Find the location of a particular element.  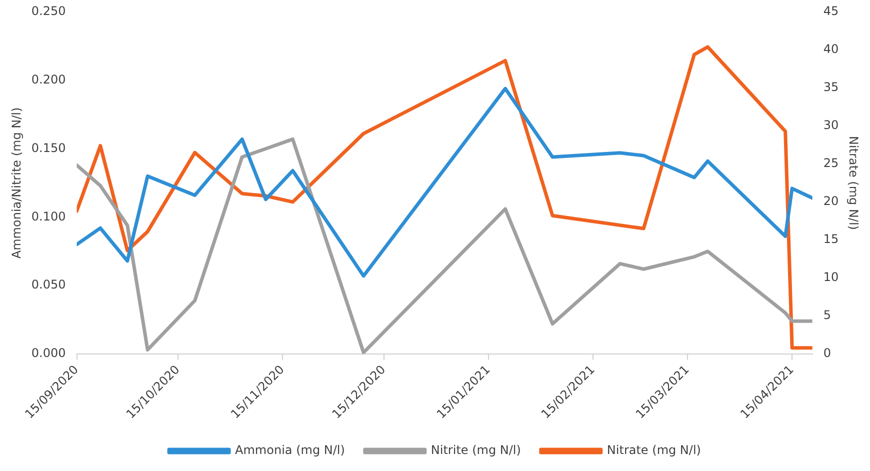

y2-tick-label: 30 is located at coordinates (831, 125).